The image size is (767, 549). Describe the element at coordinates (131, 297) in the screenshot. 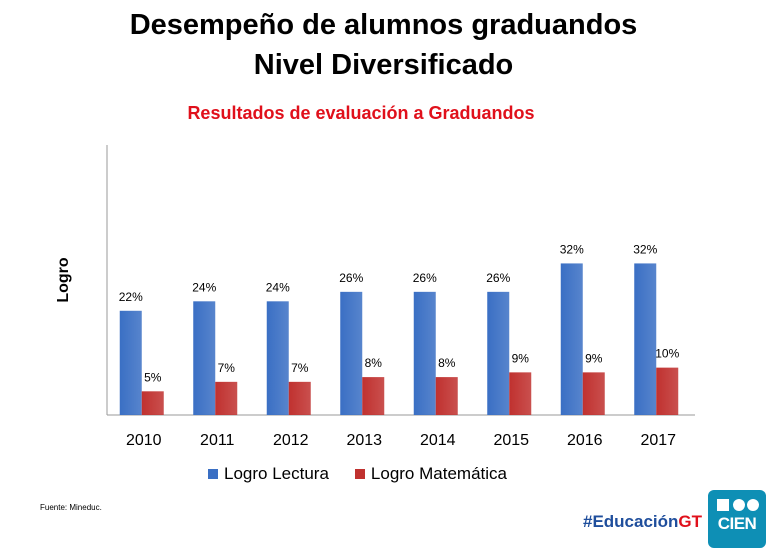

I see `data-label-lectura-2010: 22%` at that location.